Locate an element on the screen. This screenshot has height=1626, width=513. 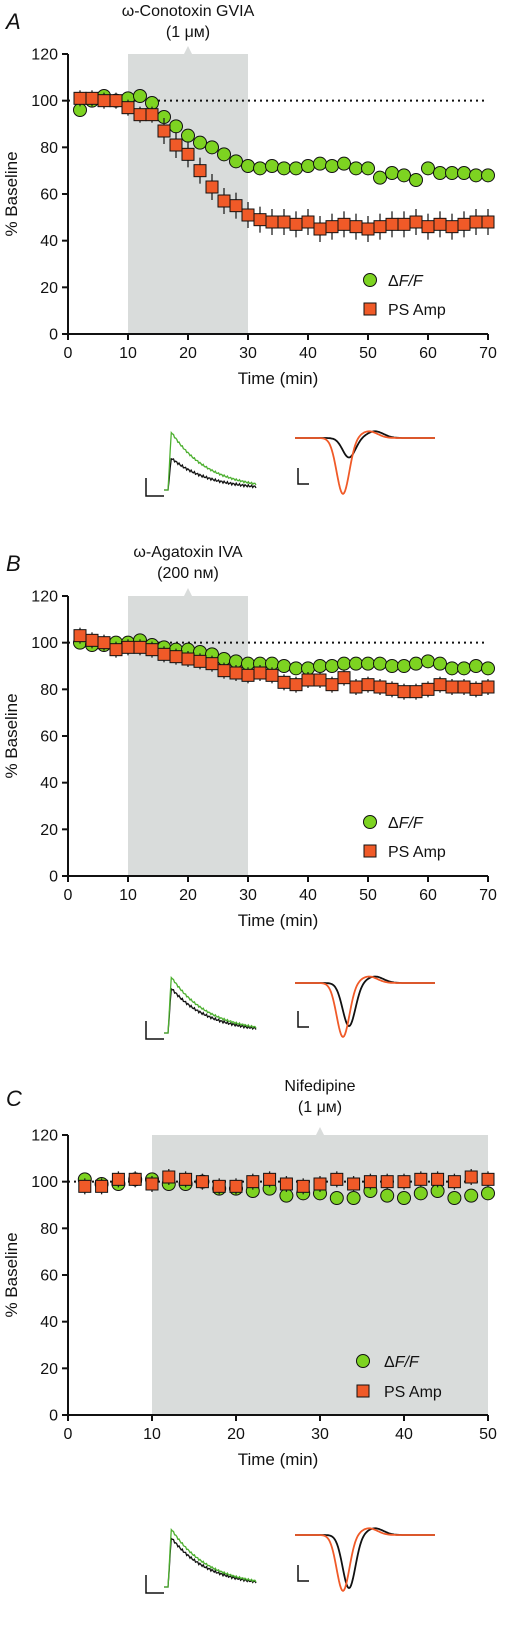
x-tick-label: 50 is located at coordinates (368, 353).